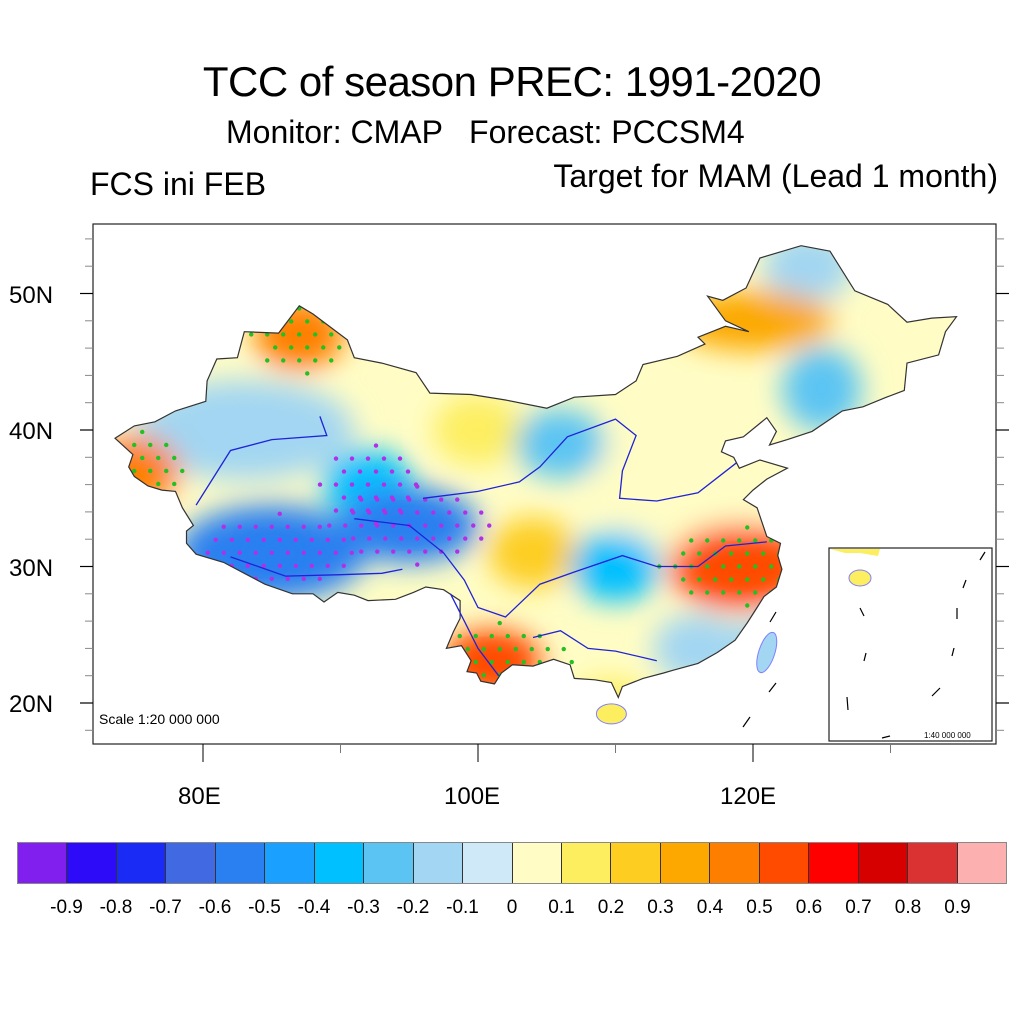 The image size is (1024, 1024). What do you see at coordinates (512, 907) in the screenshot?
I see `colorbar-tick-label: 0` at bounding box center [512, 907].